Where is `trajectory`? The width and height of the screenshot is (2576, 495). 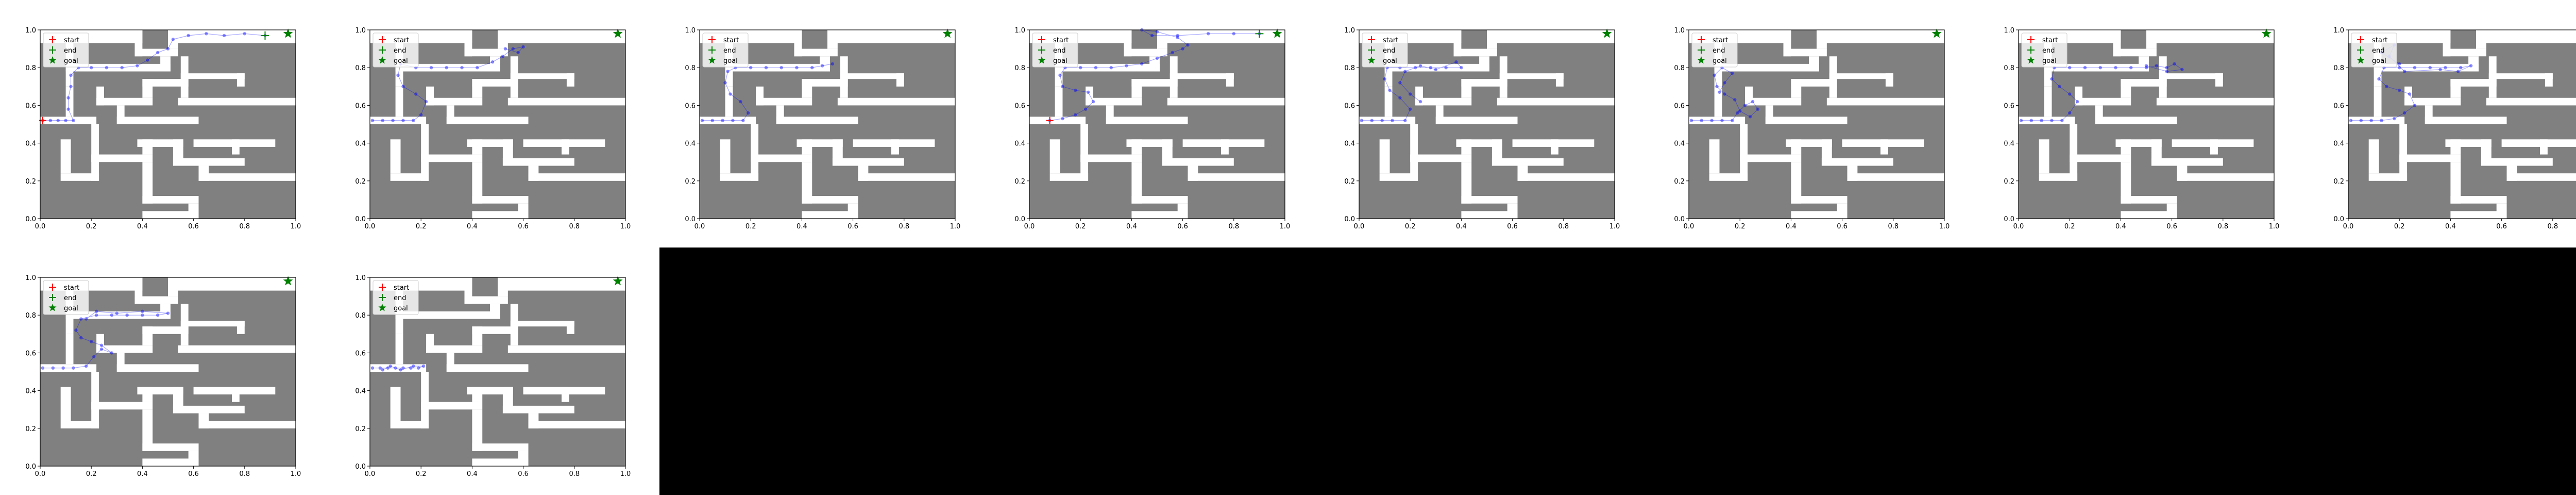 trajectory is located at coordinates (767, 92).